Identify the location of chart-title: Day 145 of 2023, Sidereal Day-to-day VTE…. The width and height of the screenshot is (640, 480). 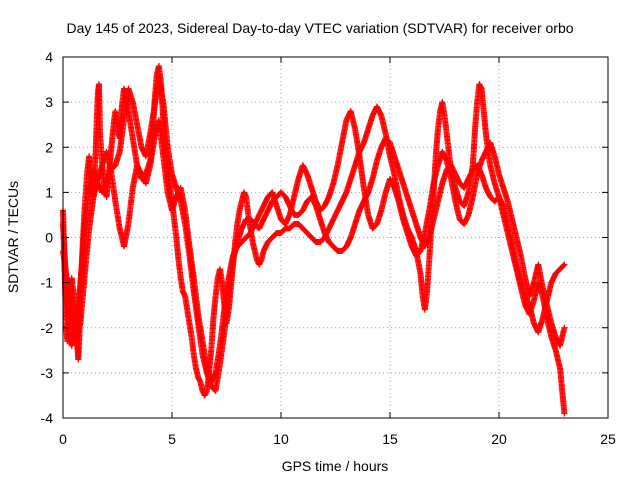
(319, 28).